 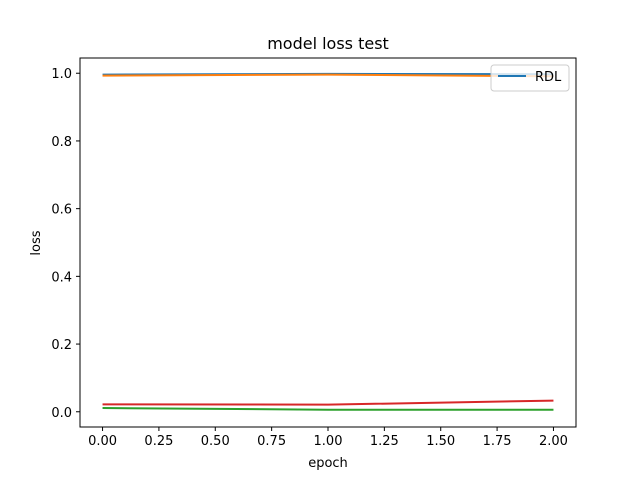 What do you see at coordinates (61, 413) in the screenshot?
I see `y-tick-label: 0.0` at bounding box center [61, 413].